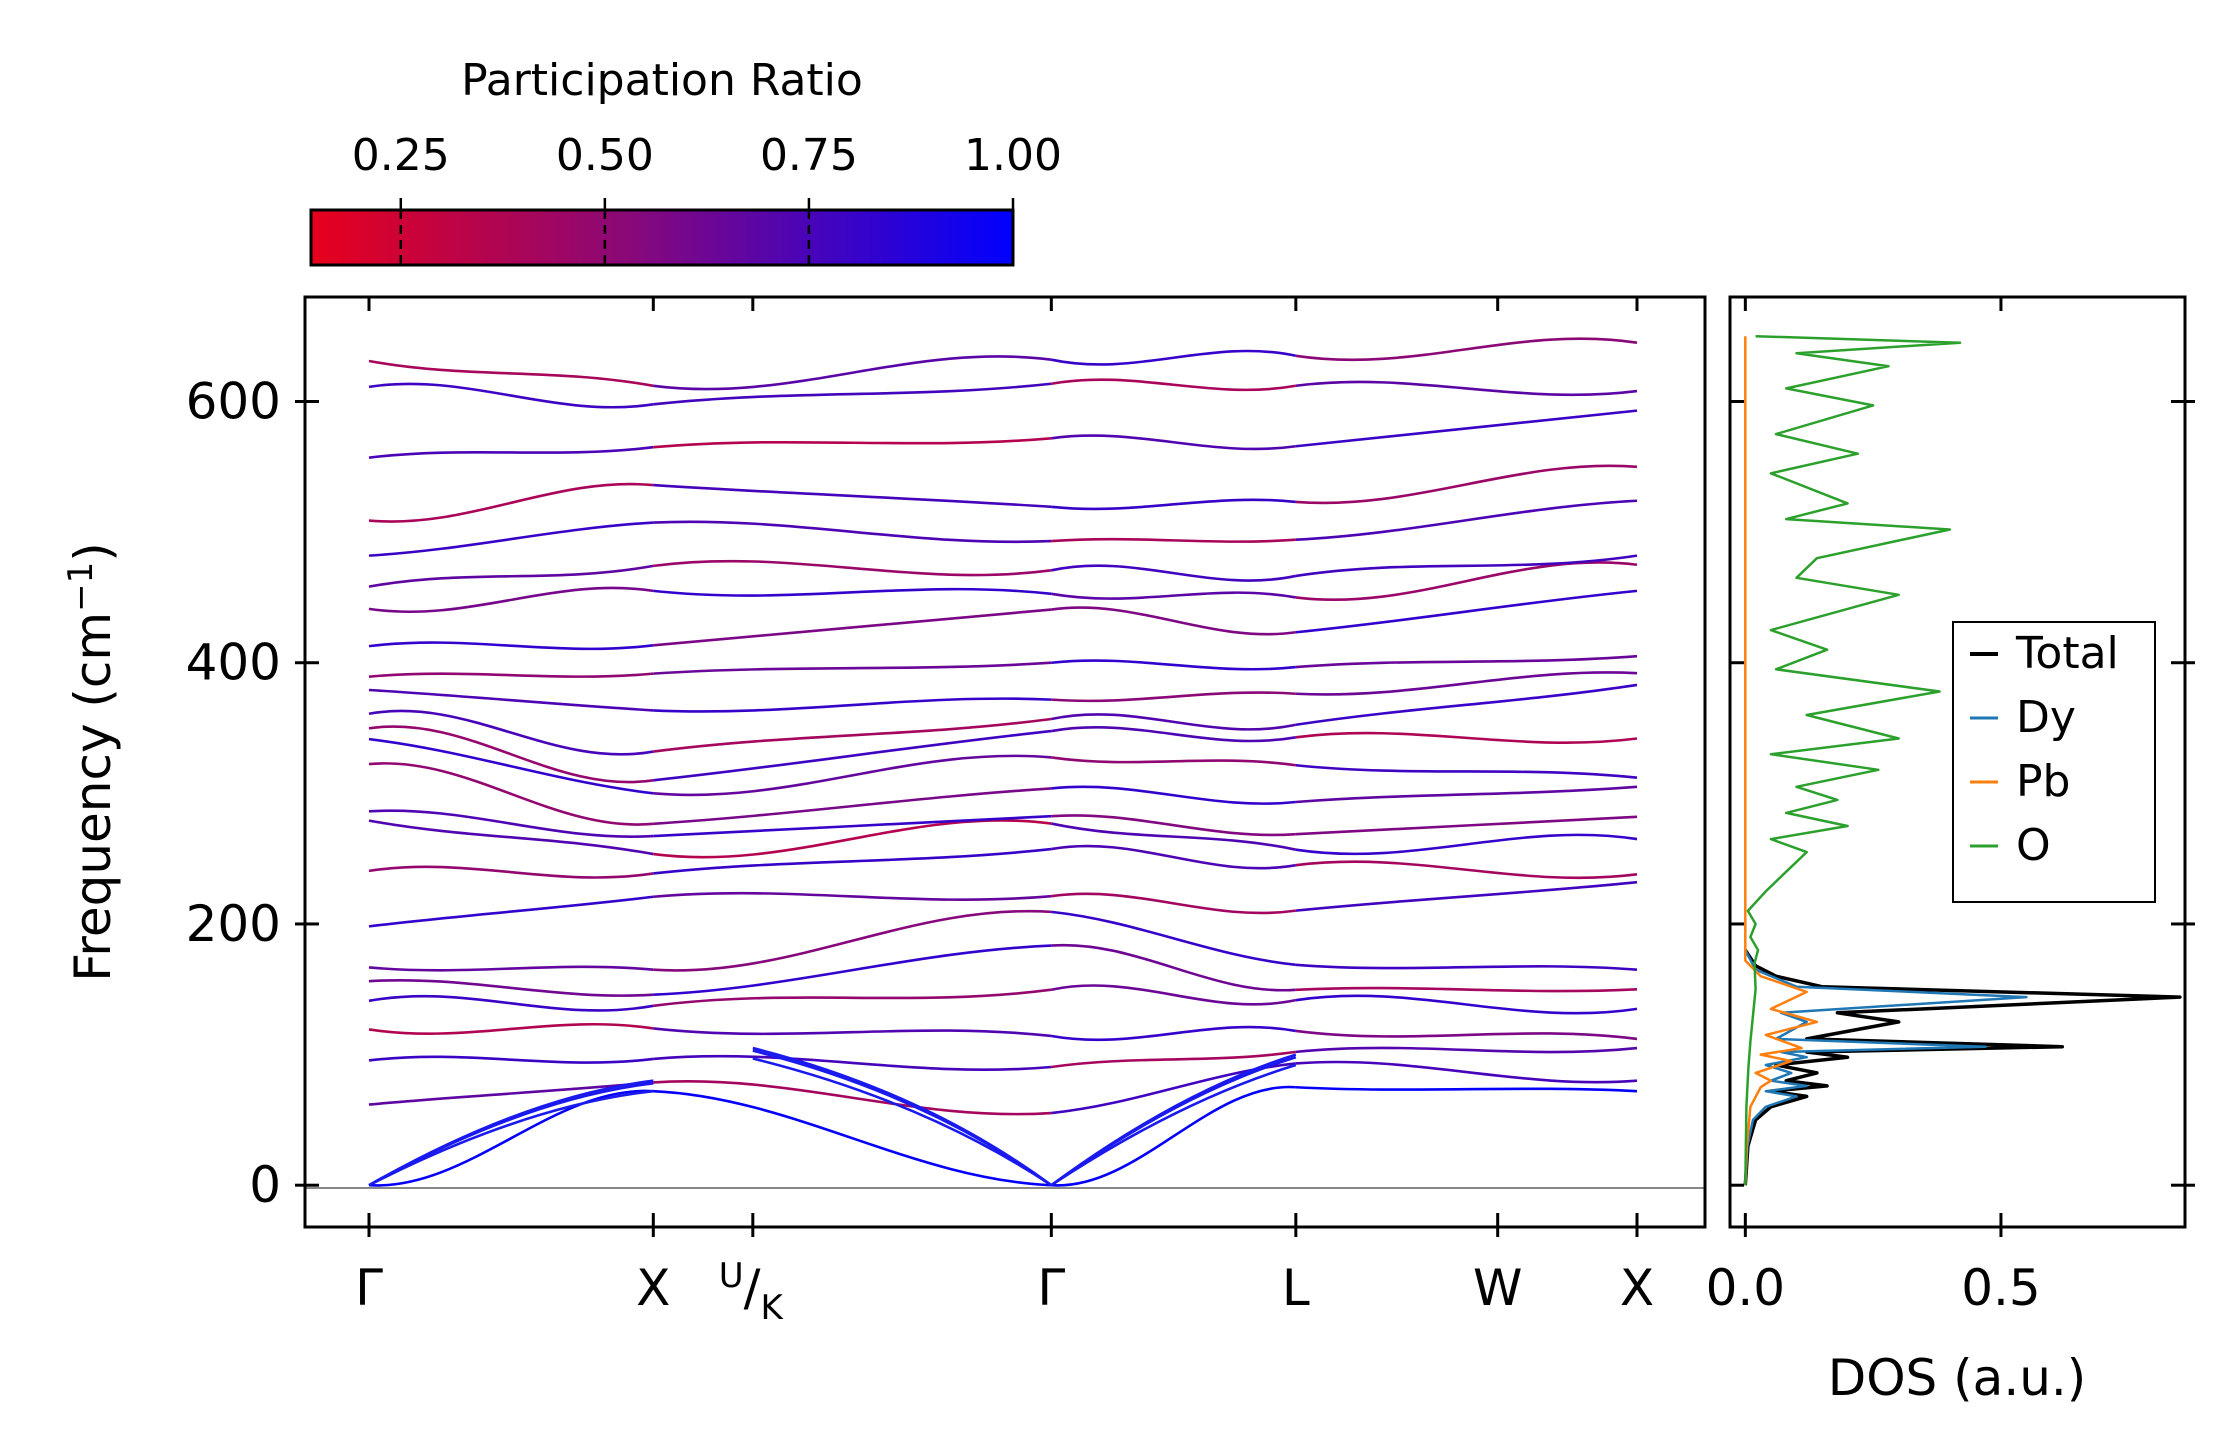  I want to click on y-tick-label: 0, so click(265, 1185).